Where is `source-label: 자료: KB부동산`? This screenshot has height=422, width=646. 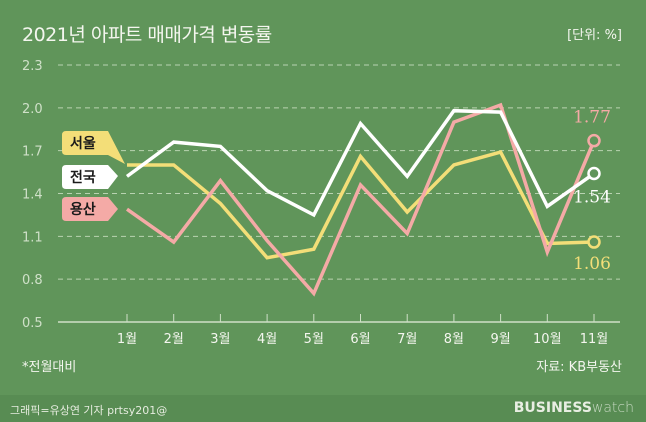
source-label: 자료: KB부동산 is located at coordinates (579, 367).